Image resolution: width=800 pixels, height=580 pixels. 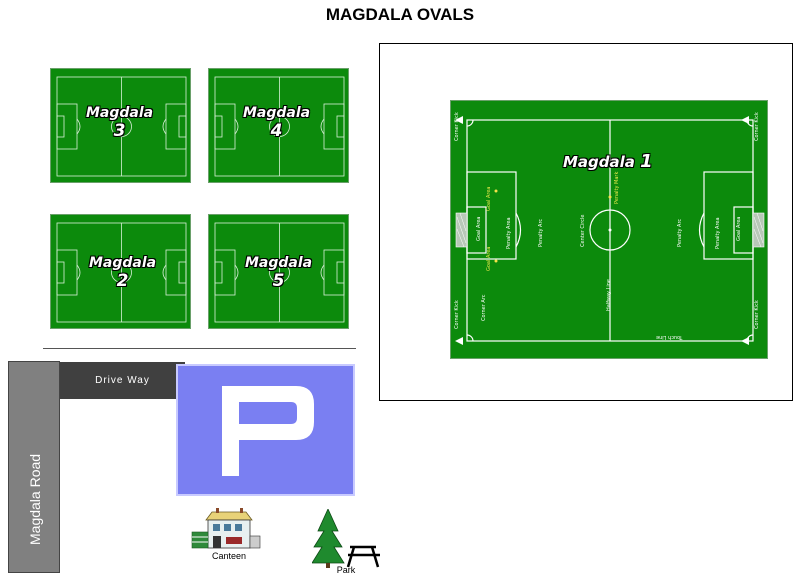 What do you see at coordinates (484, 307) in the screenshot?
I see `corner-arc-label: Corner Arc` at bounding box center [484, 307].